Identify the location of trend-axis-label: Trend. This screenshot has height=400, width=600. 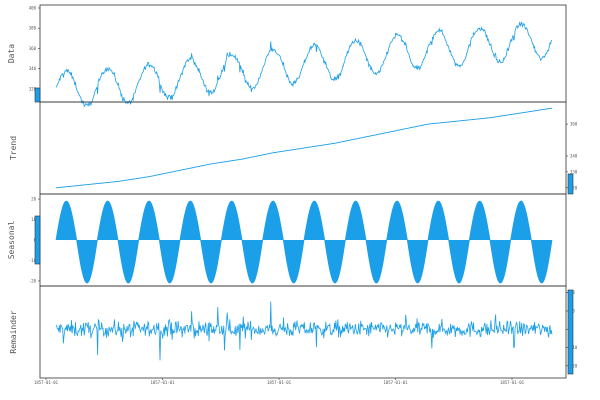
(13, 148).